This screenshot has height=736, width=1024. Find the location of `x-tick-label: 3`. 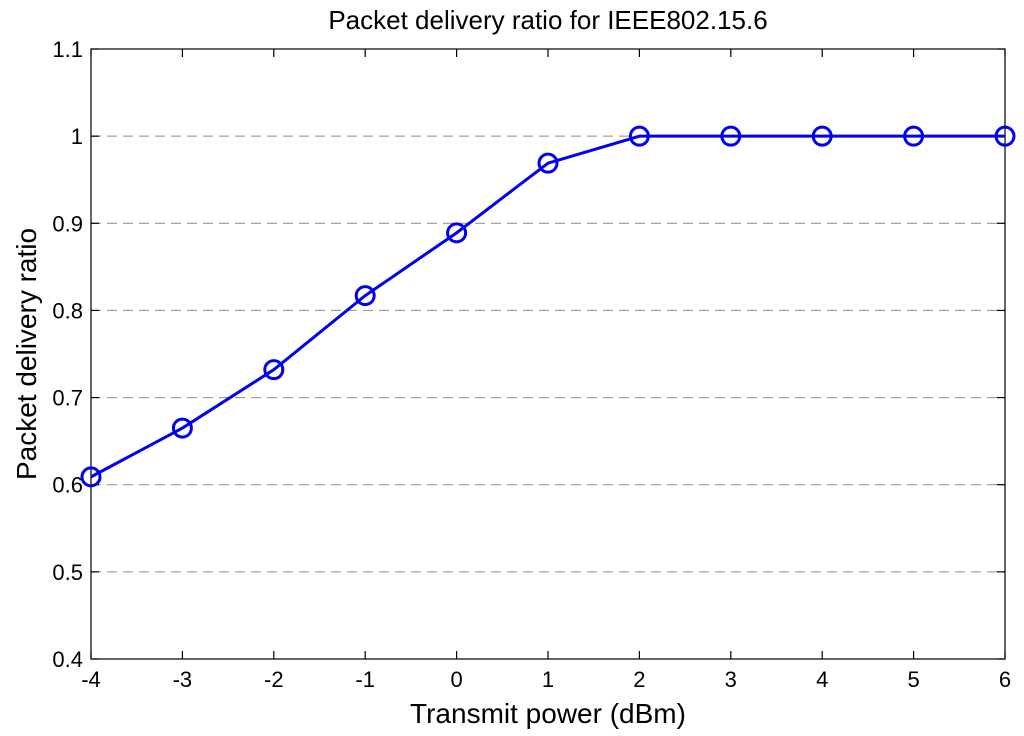

x-tick-label: 3 is located at coordinates (731, 679).